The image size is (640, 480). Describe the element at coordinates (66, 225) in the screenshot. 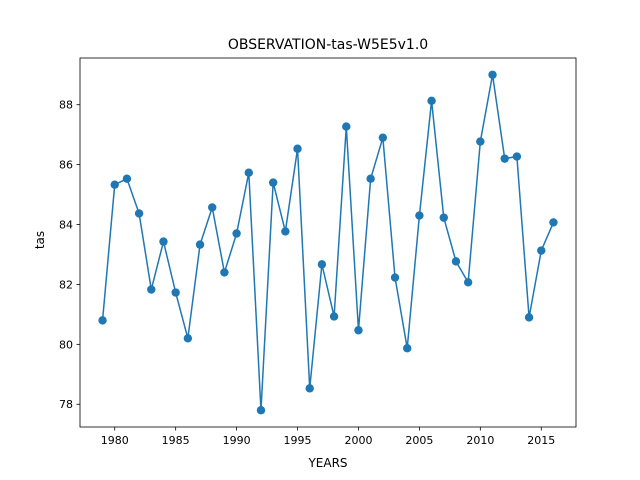

I see `y-tick-label: 84` at that location.